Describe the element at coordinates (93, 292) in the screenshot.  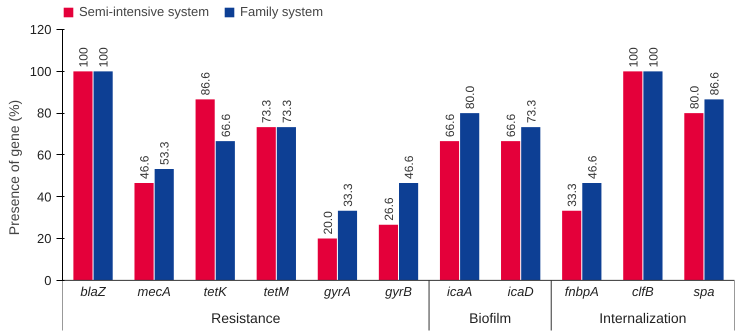
I see `x-tick-label: blaZ` at that location.